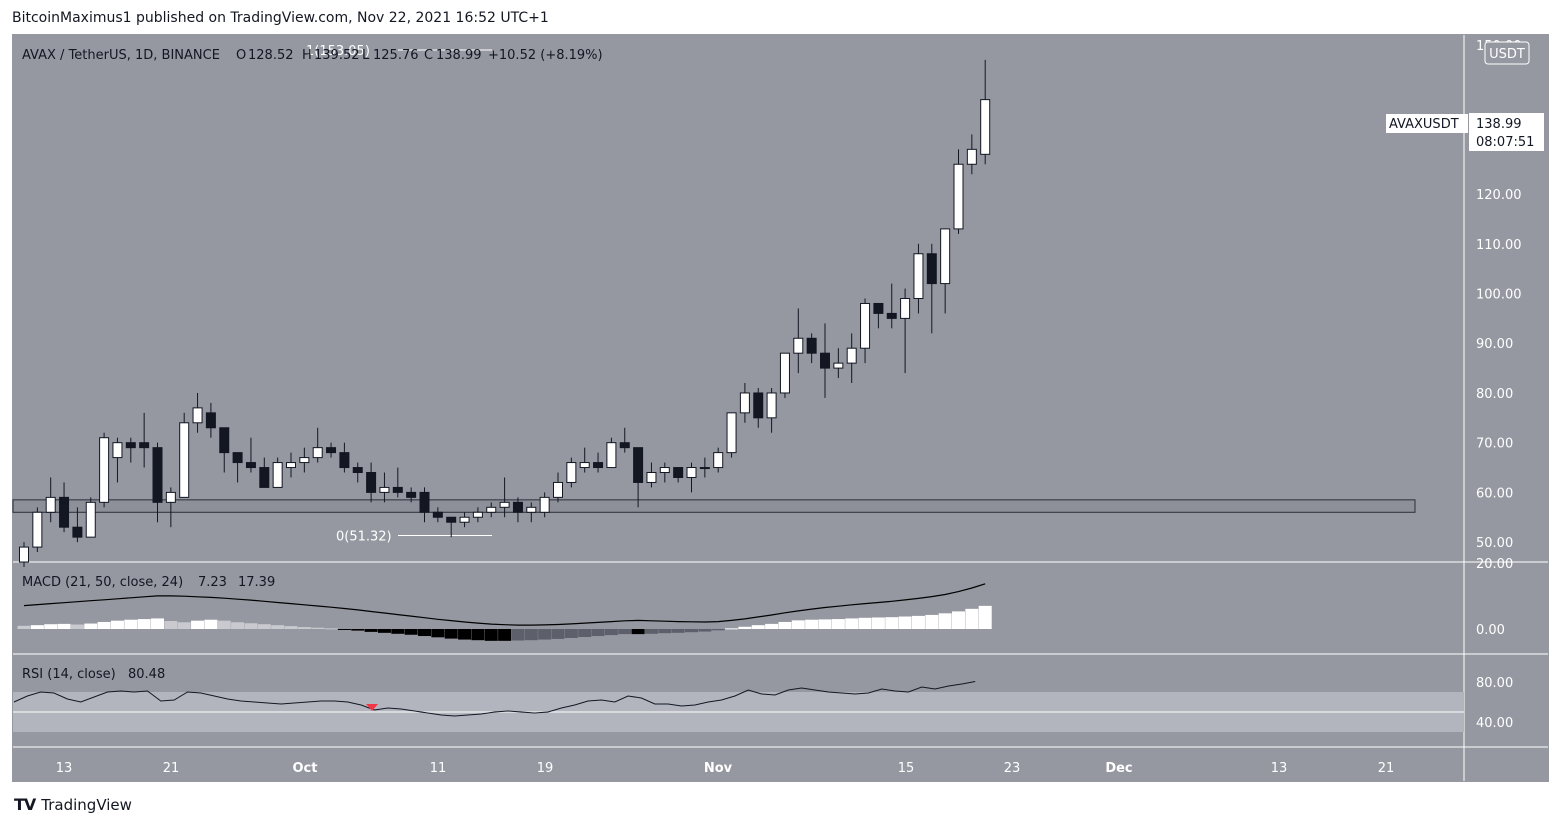 The height and width of the screenshot is (827, 1562). Describe the element at coordinates (1427, 123) in the screenshot. I see `symbol-tag` at that location.